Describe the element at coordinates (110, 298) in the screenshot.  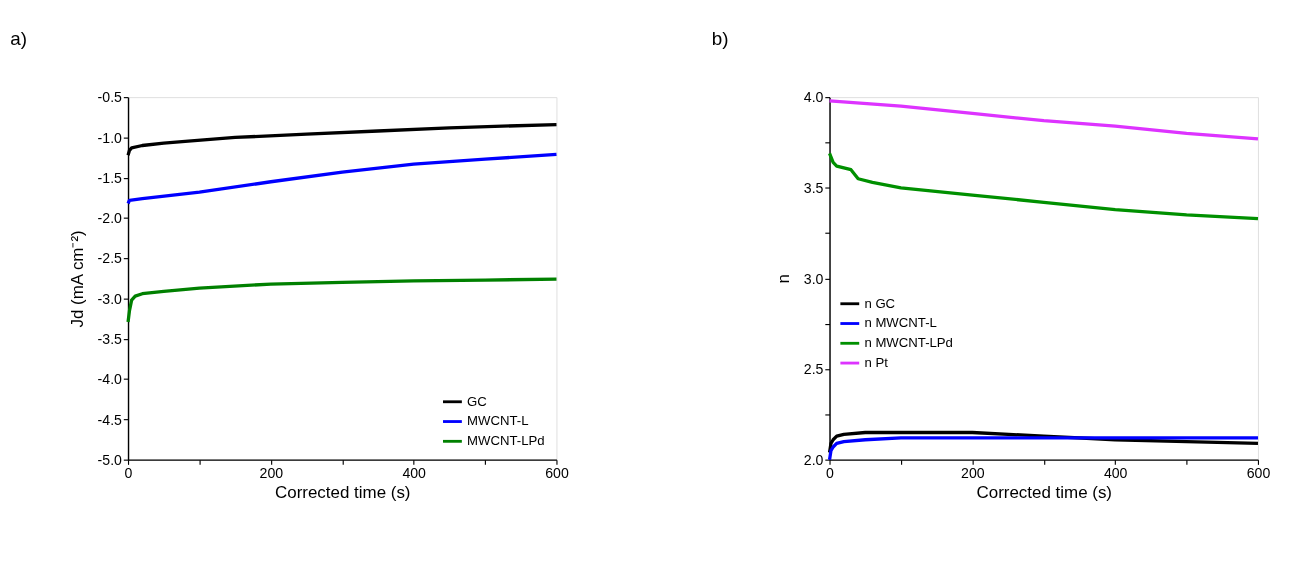
I see `y-tick-label: -3.0` at that location.